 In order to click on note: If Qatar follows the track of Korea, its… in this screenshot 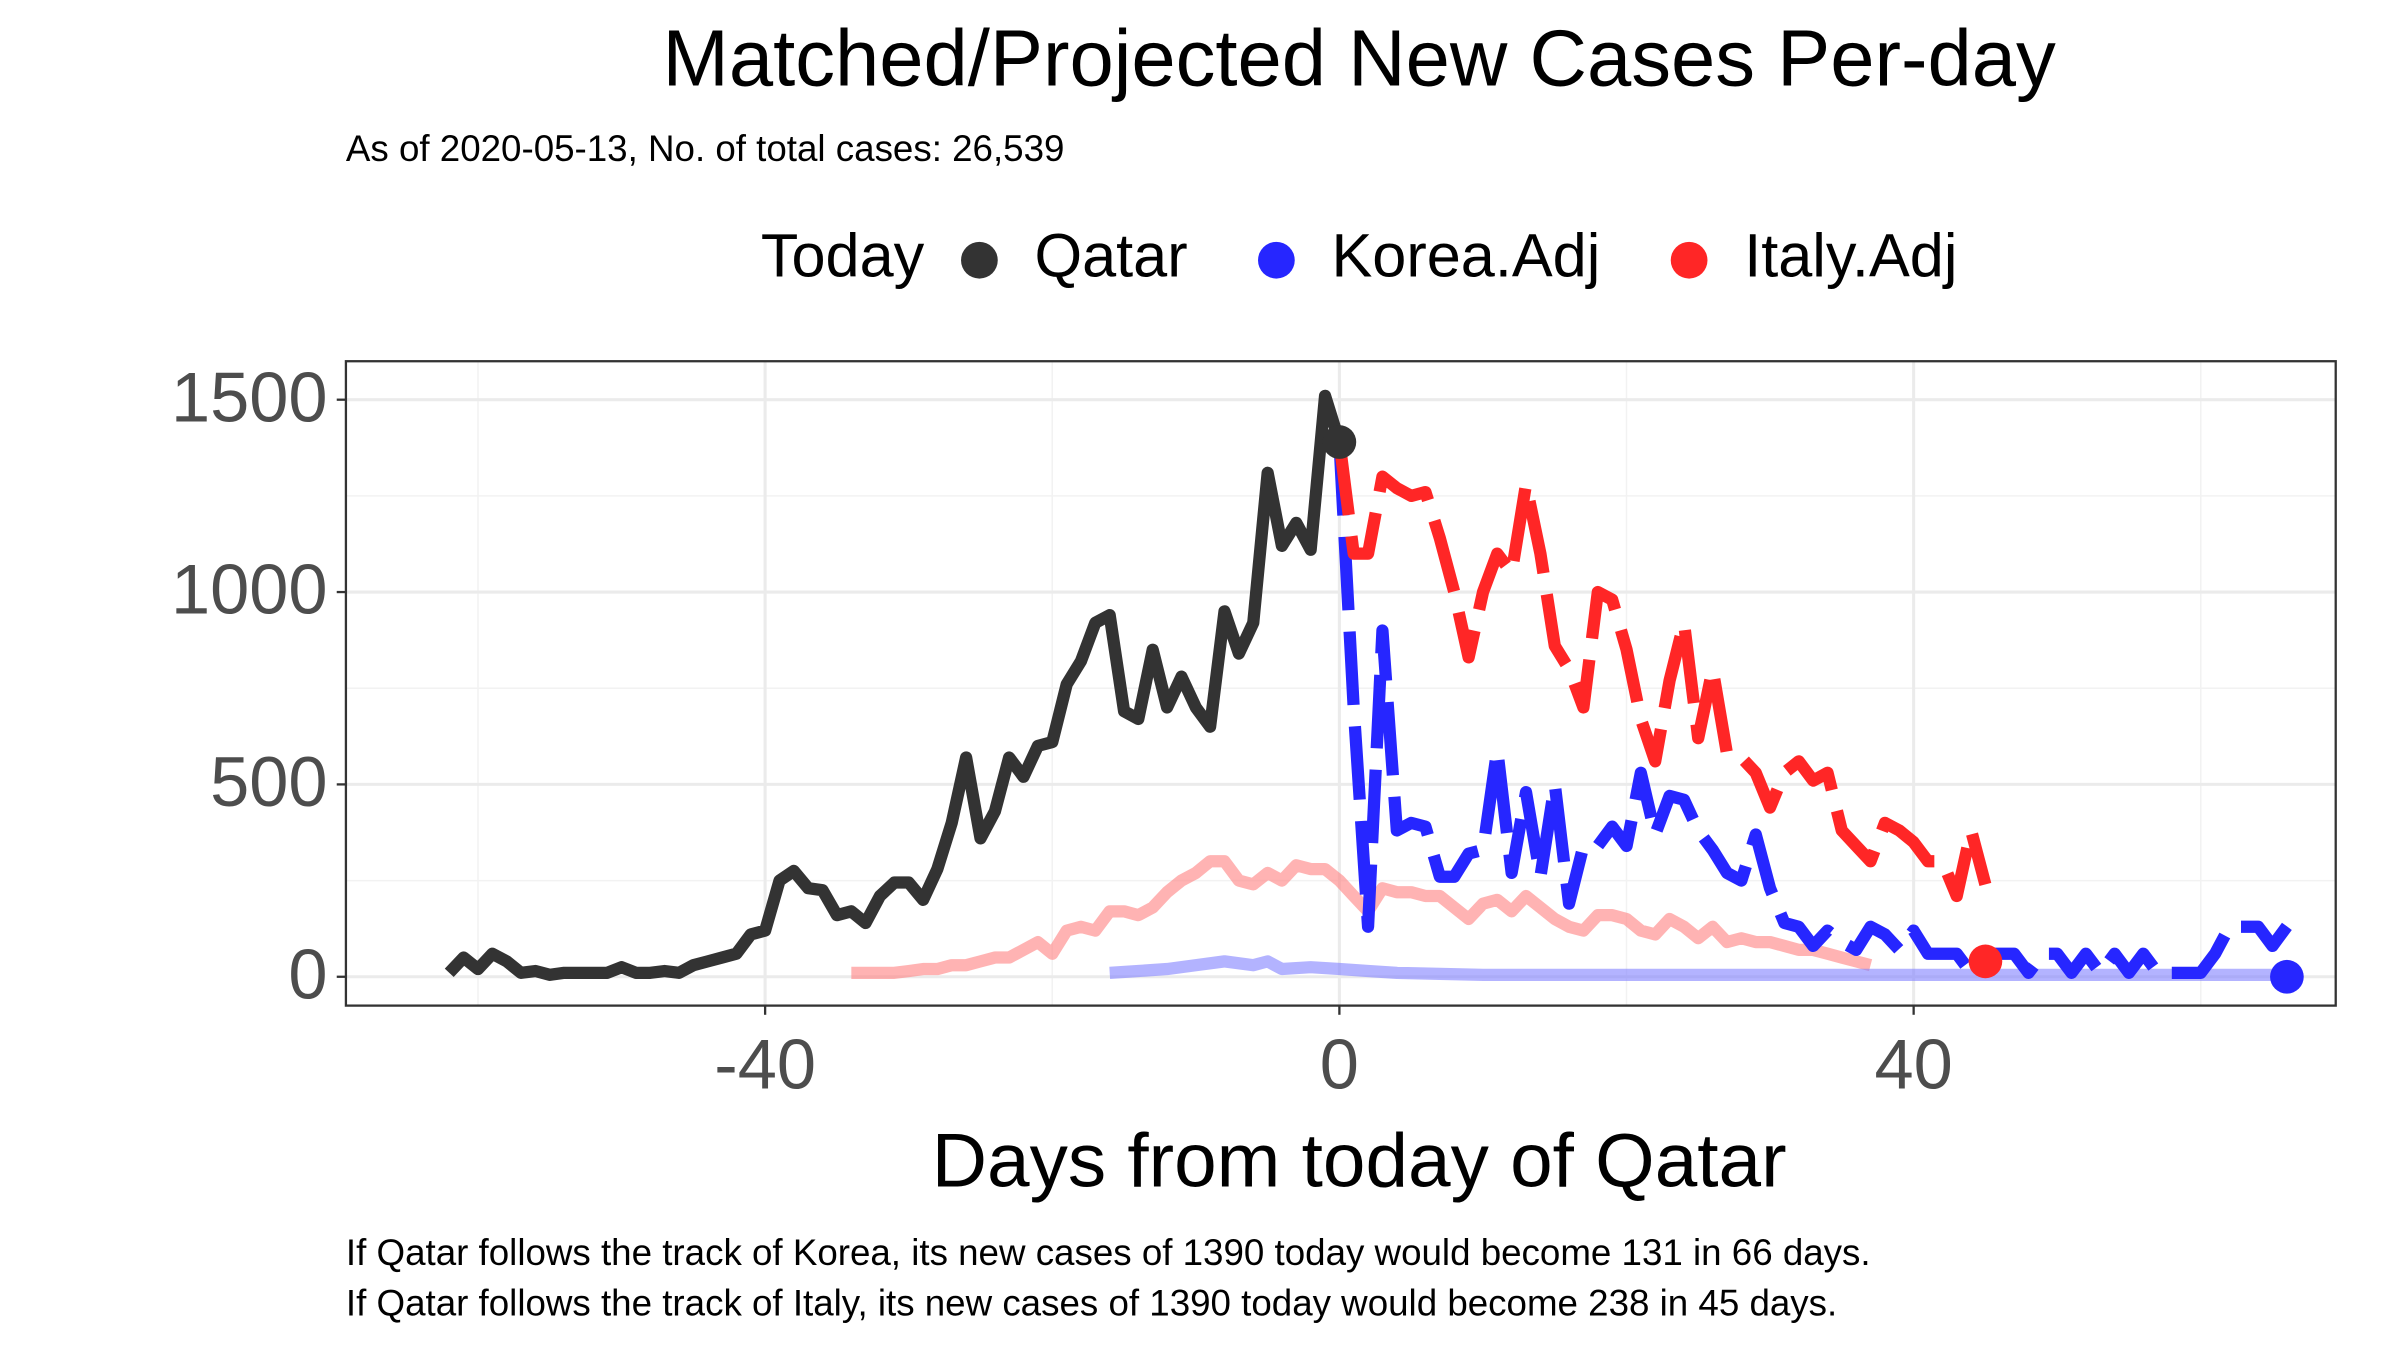, I will do `click(1108, 1252)`.